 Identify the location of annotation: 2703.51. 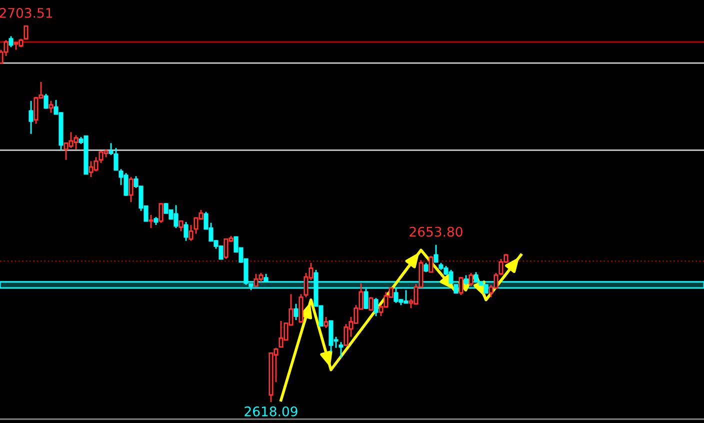
(26, 13).